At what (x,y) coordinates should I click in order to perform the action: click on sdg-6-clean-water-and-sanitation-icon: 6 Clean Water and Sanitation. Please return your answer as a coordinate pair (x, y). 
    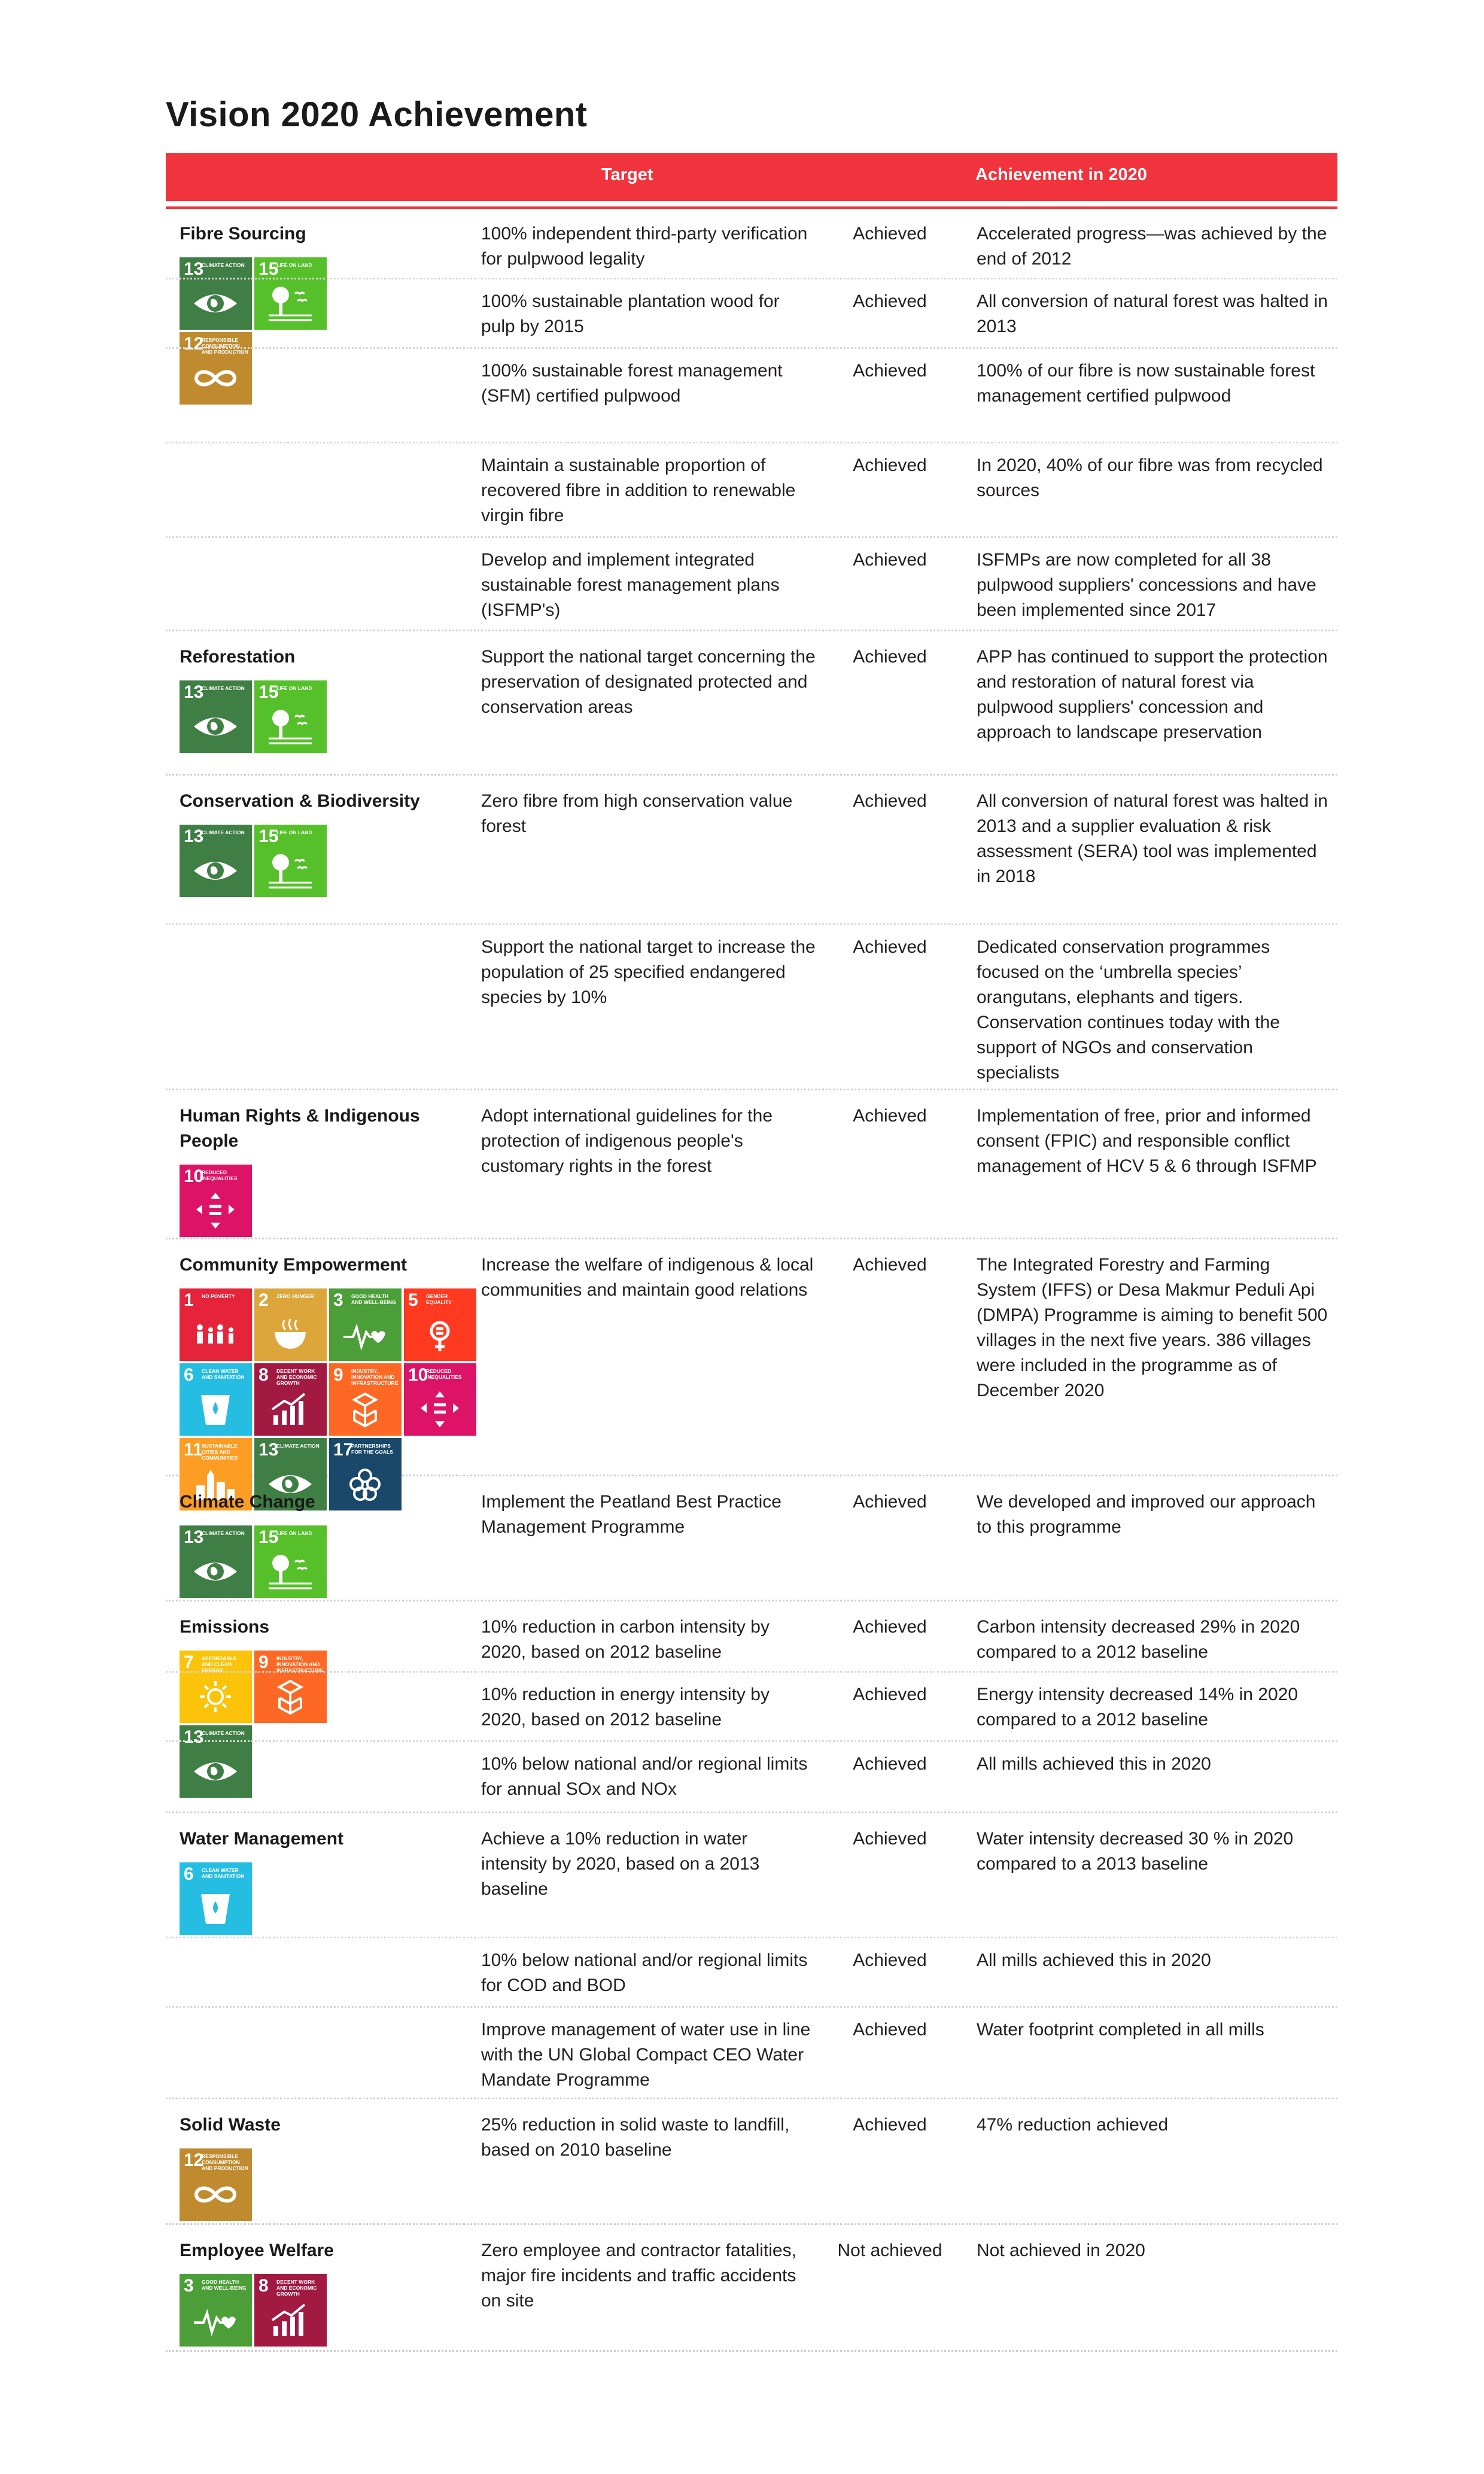
    Looking at the image, I should click on (216, 1399).